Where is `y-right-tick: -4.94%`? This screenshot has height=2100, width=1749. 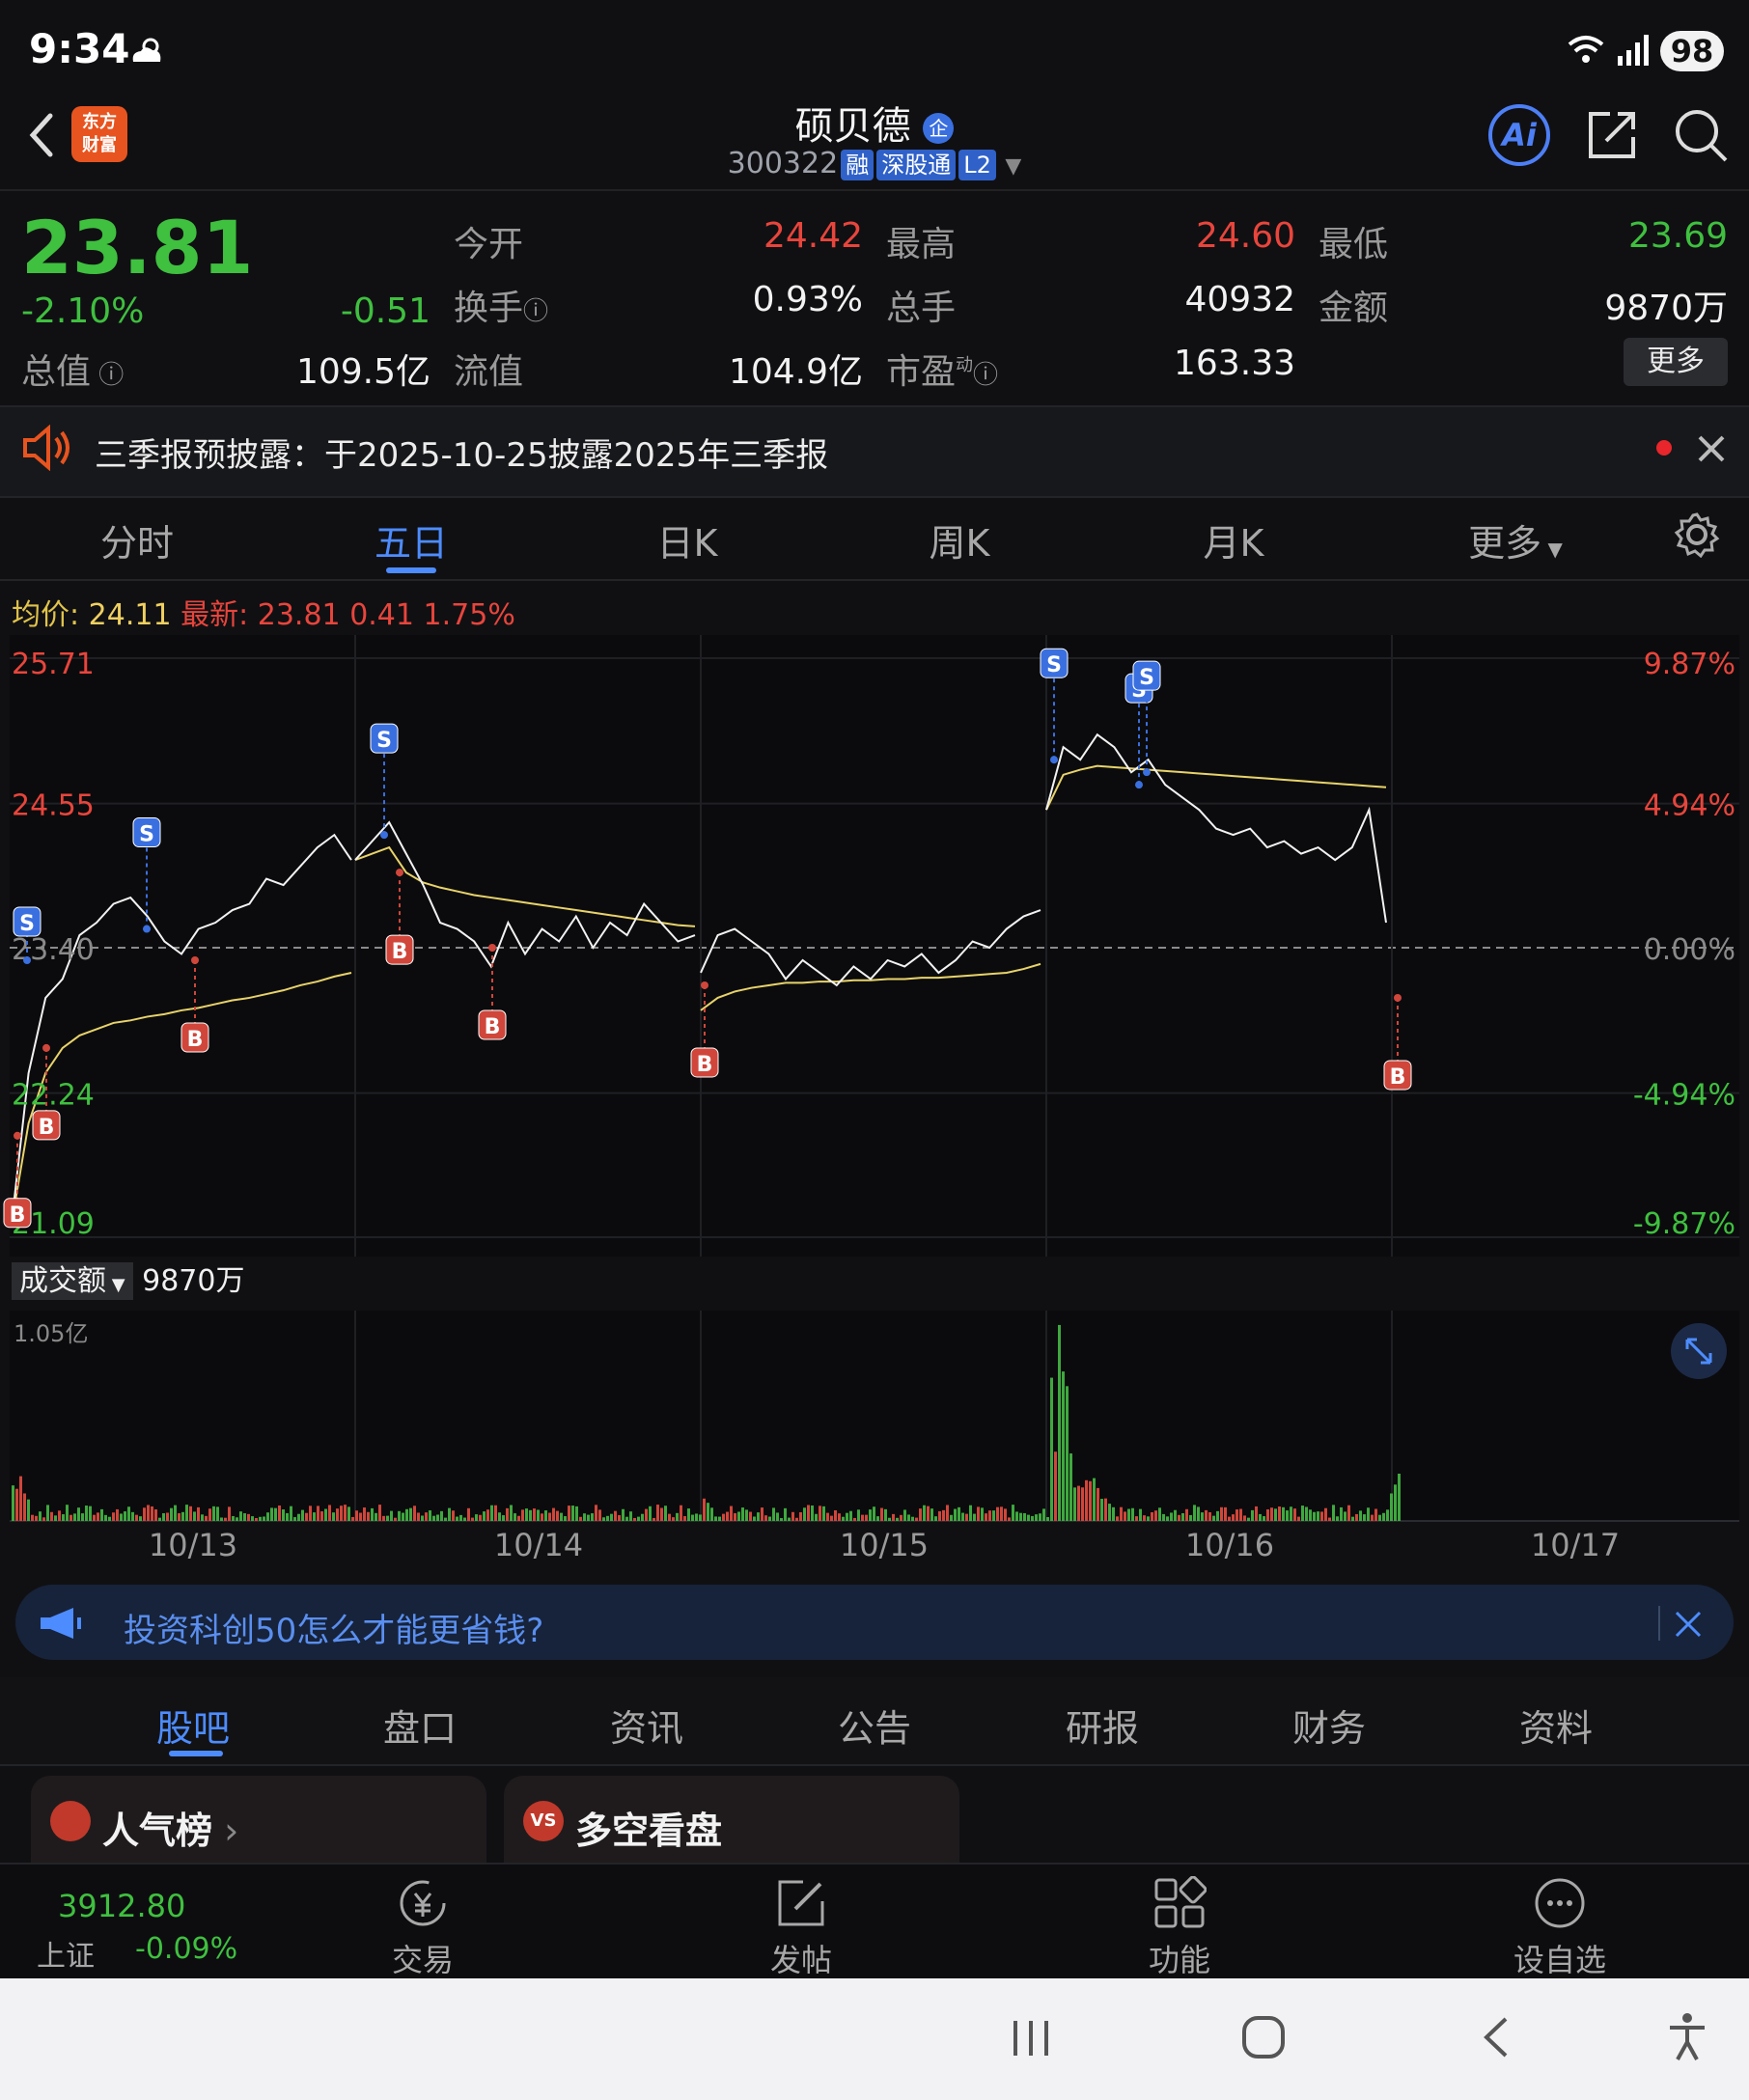 y-right-tick: -4.94% is located at coordinates (1684, 1096).